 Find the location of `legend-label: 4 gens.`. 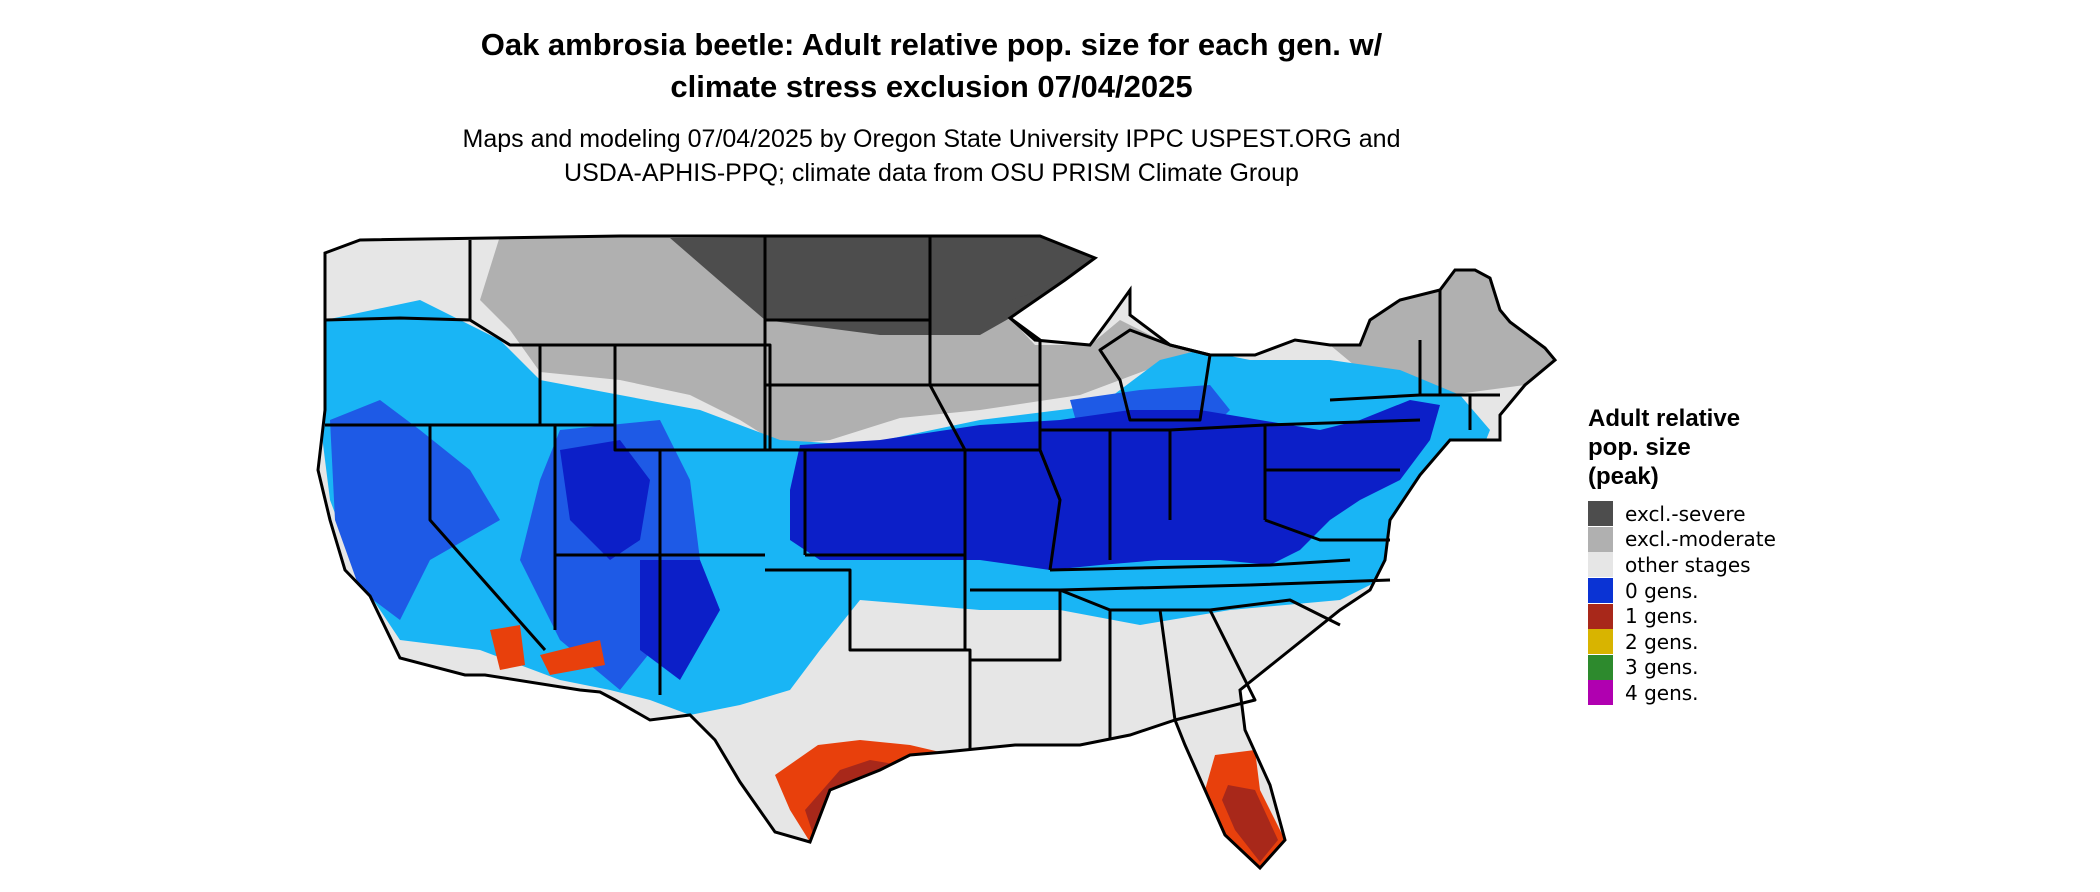

legend-label: 4 gens. is located at coordinates (1662, 692).